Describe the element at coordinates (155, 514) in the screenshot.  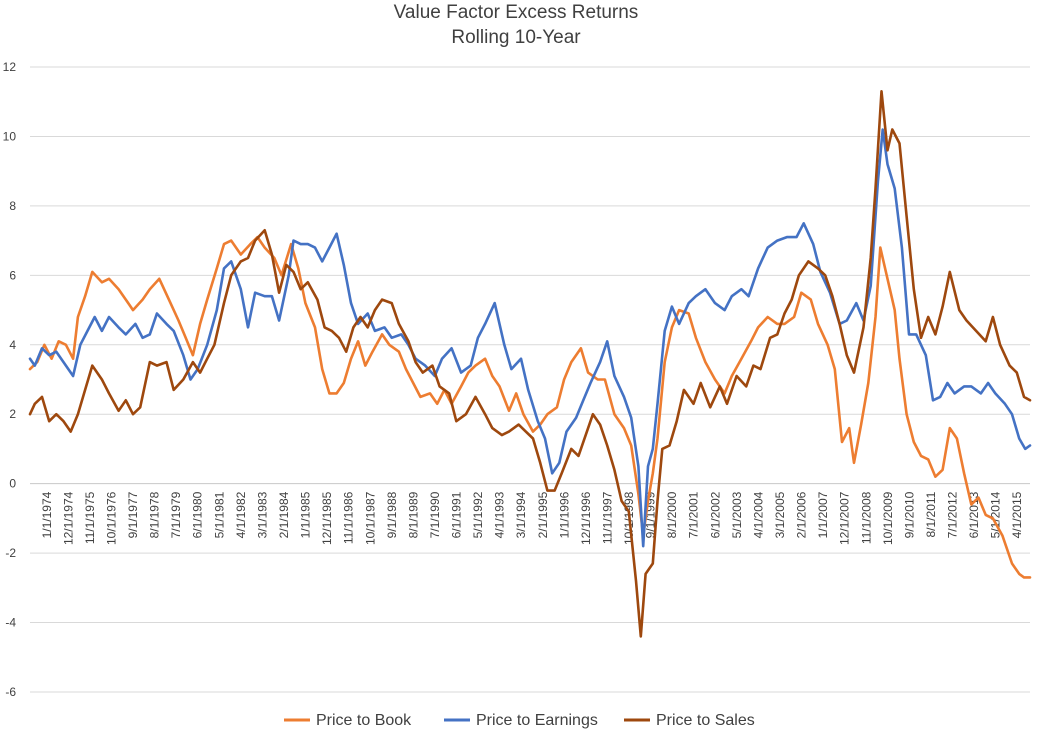
I see `x-tick-label: 8/1/1978` at that location.